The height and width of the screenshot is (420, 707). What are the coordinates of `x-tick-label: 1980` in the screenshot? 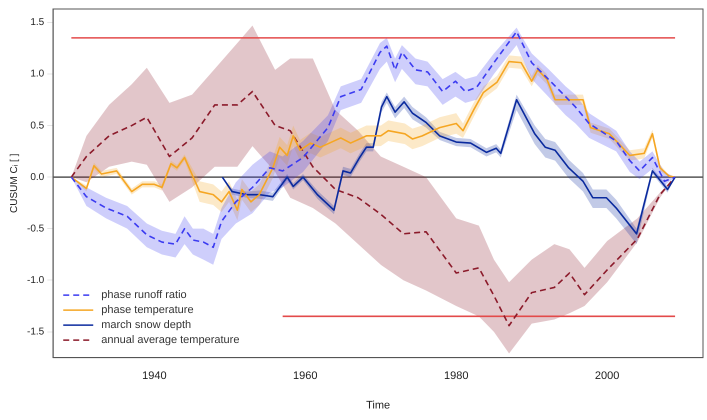 It's located at (456, 376).